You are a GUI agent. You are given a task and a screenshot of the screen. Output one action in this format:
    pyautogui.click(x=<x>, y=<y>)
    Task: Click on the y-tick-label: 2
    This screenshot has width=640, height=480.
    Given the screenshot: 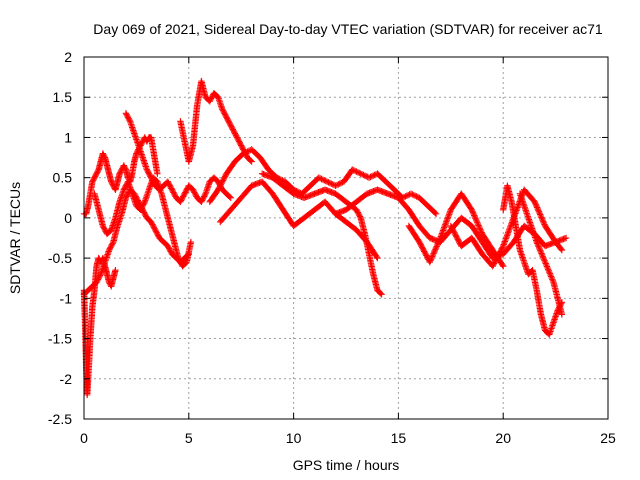 What is the action you would take?
    pyautogui.click(x=68, y=57)
    